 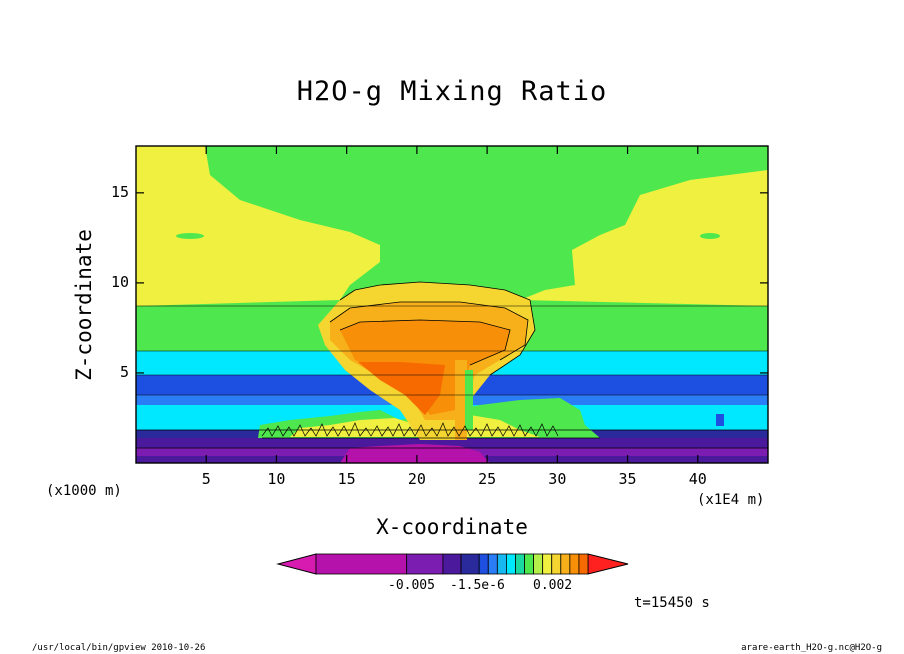 I want to click on colorbar-min-arrow, so click(x=296, y=564).